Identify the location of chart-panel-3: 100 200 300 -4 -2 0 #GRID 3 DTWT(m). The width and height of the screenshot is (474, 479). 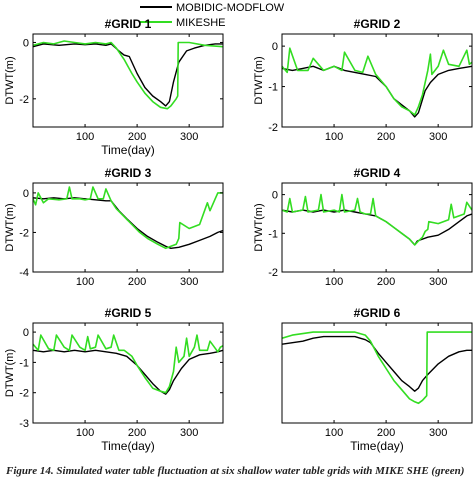
(114, 227).